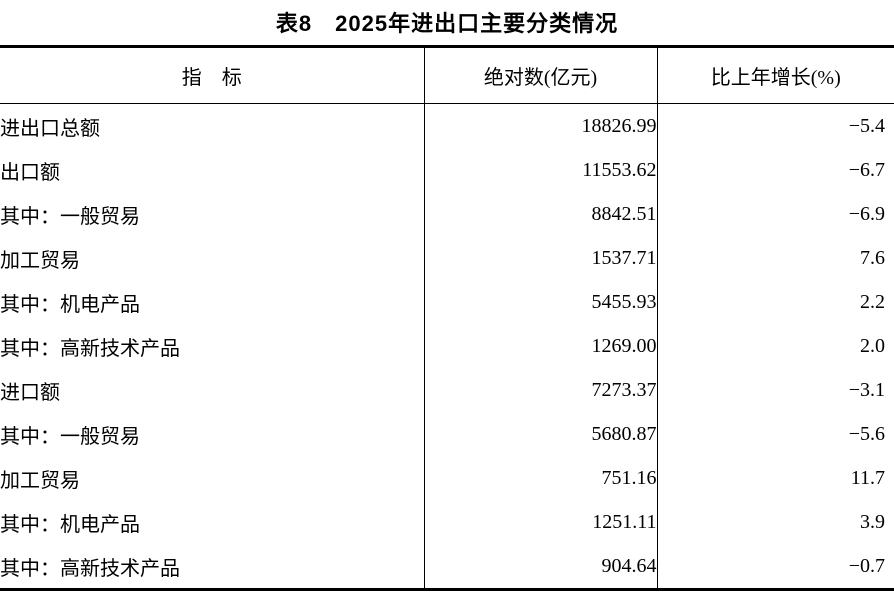 This screenshot has height=603, width=894. I want to click on growth-cell: −5.6, so click(775, 434).